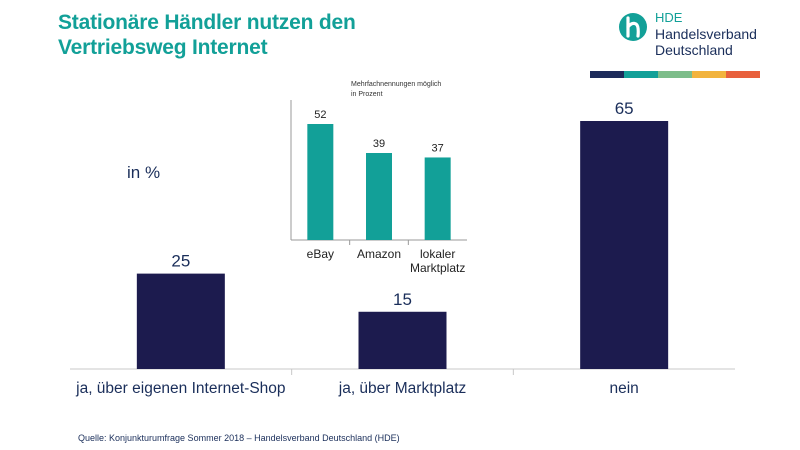 This screenshot has height=450, width=800. Describe the element at coordinates (320, 254) in the screenshot. I see `inset-category-label: eBay` at that location.